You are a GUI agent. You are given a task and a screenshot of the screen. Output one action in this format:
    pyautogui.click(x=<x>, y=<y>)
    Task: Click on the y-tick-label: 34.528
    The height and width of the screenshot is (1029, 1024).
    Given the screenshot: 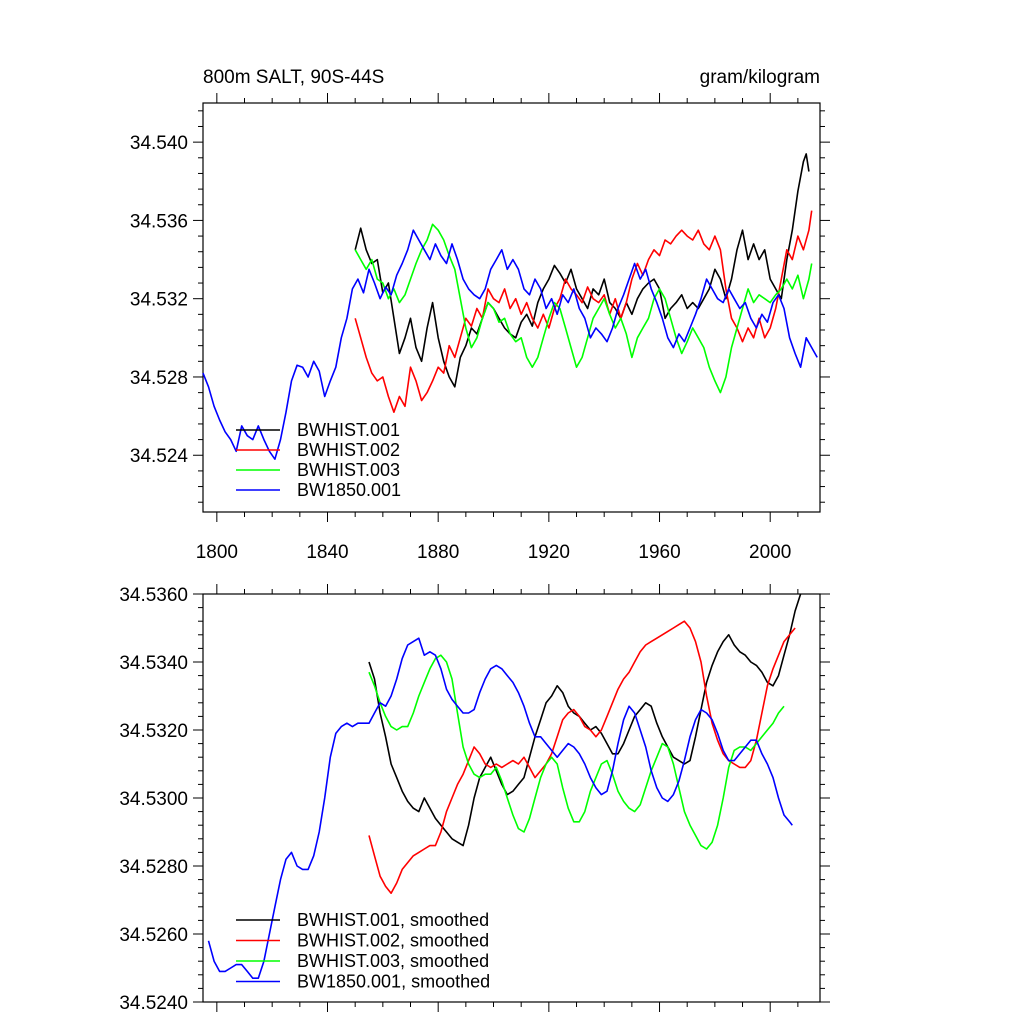 What is the action you would take?
    pyautogui.click(x=159, y=378)
    